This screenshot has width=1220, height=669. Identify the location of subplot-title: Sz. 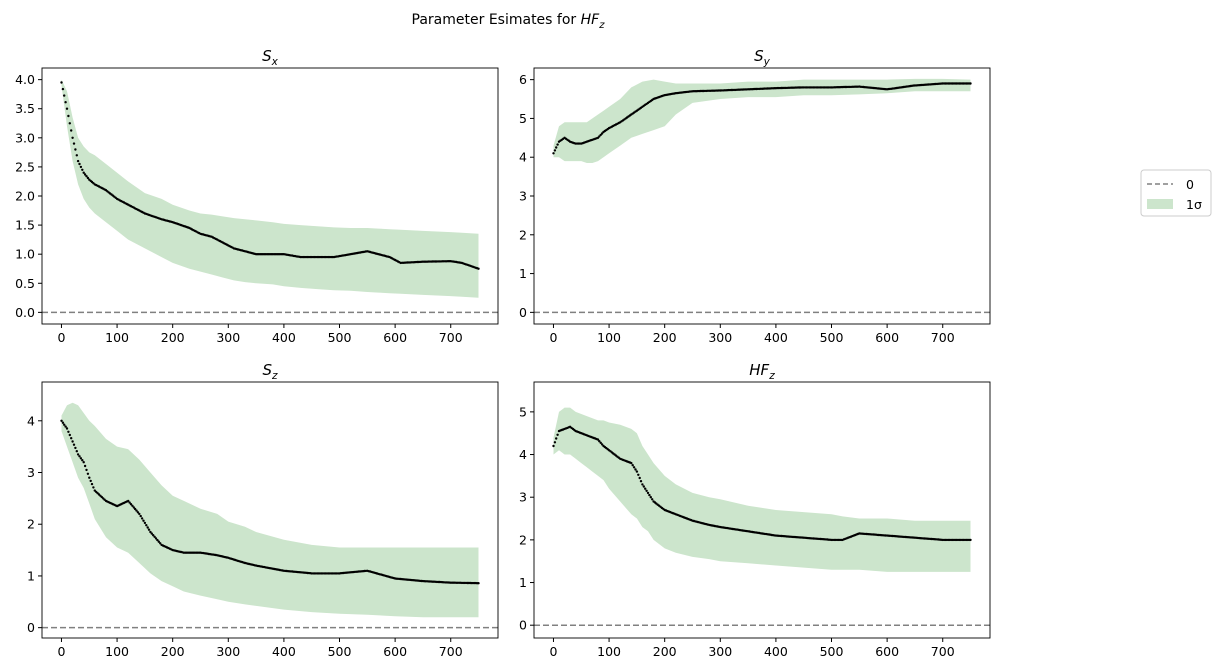
(270, 371).